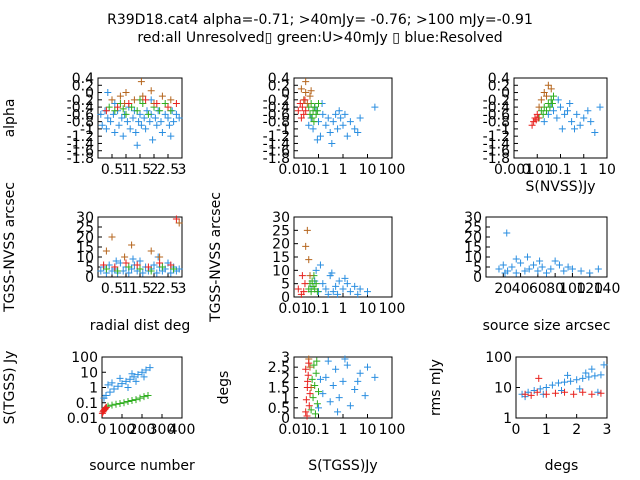 This screenshot has height=480, width=640. I want to click on y-tick-label: 25, so click(281, 231).